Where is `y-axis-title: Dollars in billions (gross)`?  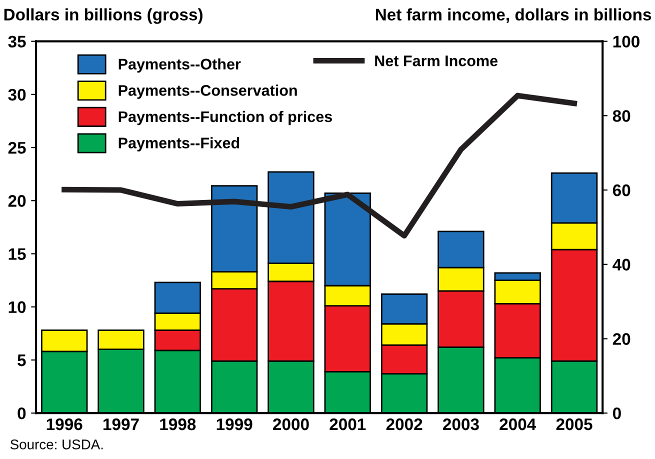
y-axis-title: Dollars in billions (gross) is located at coordinates (103, 16).